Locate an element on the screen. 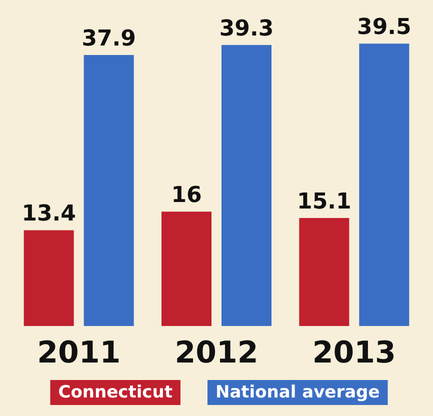 This screenshot has height=416, width=433. data-label: 39.3 is located at coordinates (246, 29).